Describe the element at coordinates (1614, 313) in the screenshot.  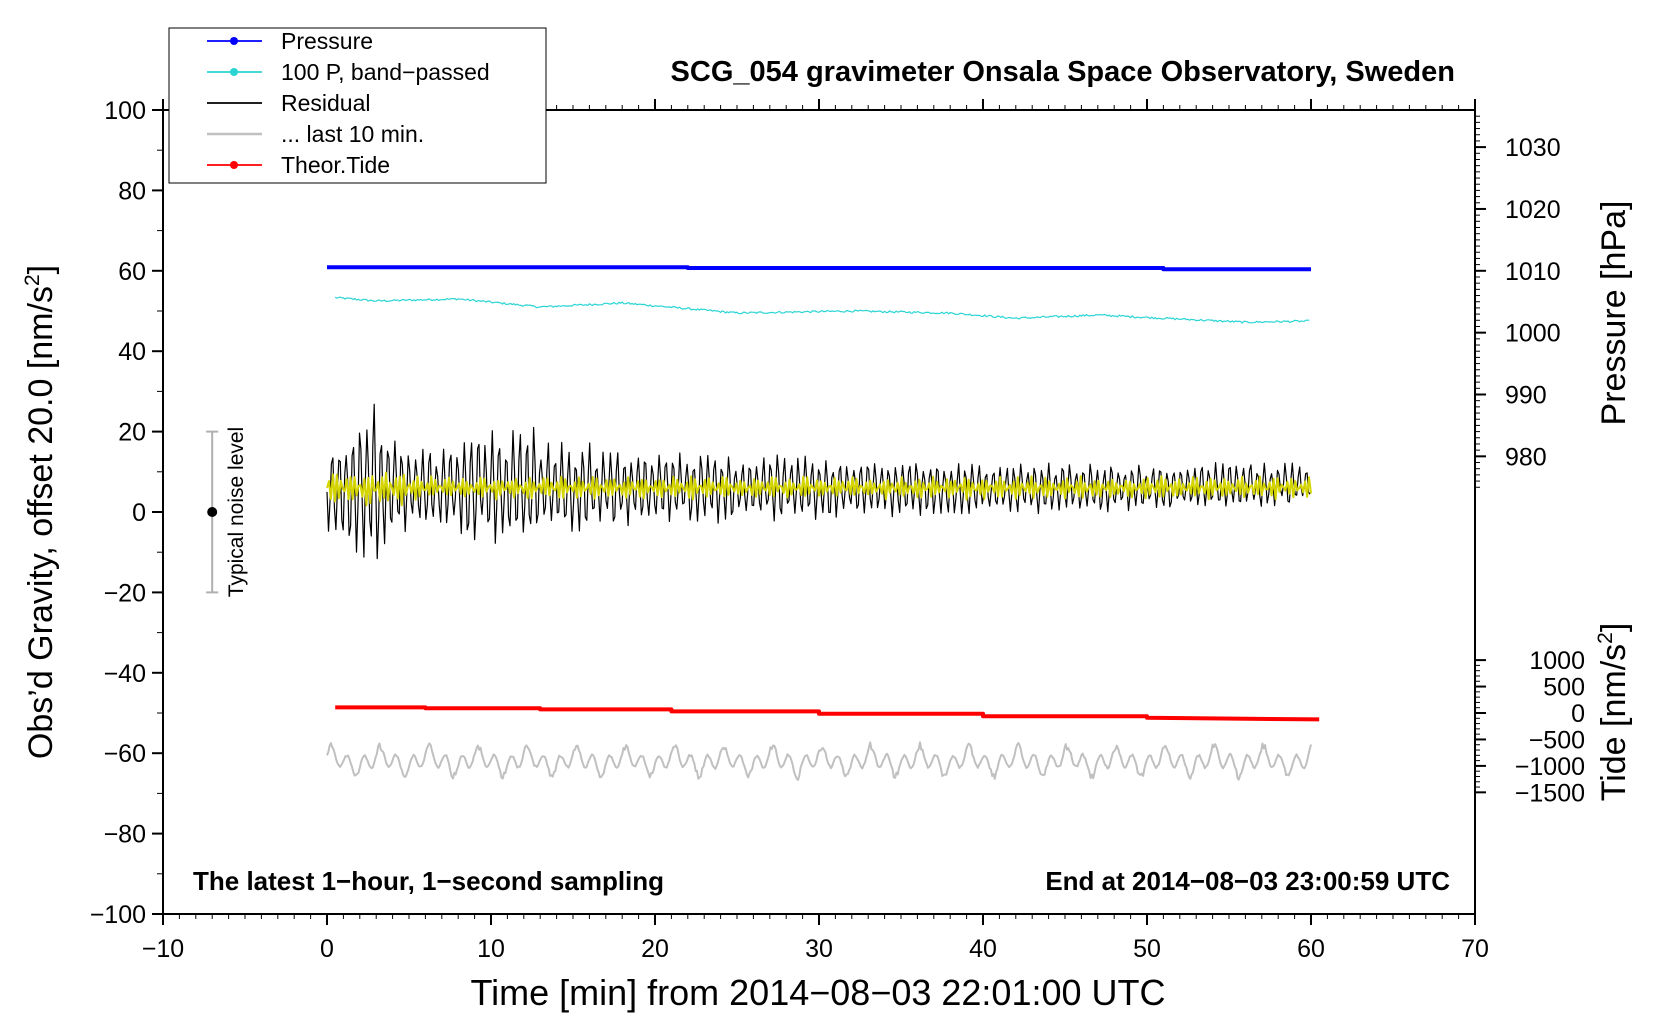
I see `pressure-axis-label: Pressure [hPa]` at that location.